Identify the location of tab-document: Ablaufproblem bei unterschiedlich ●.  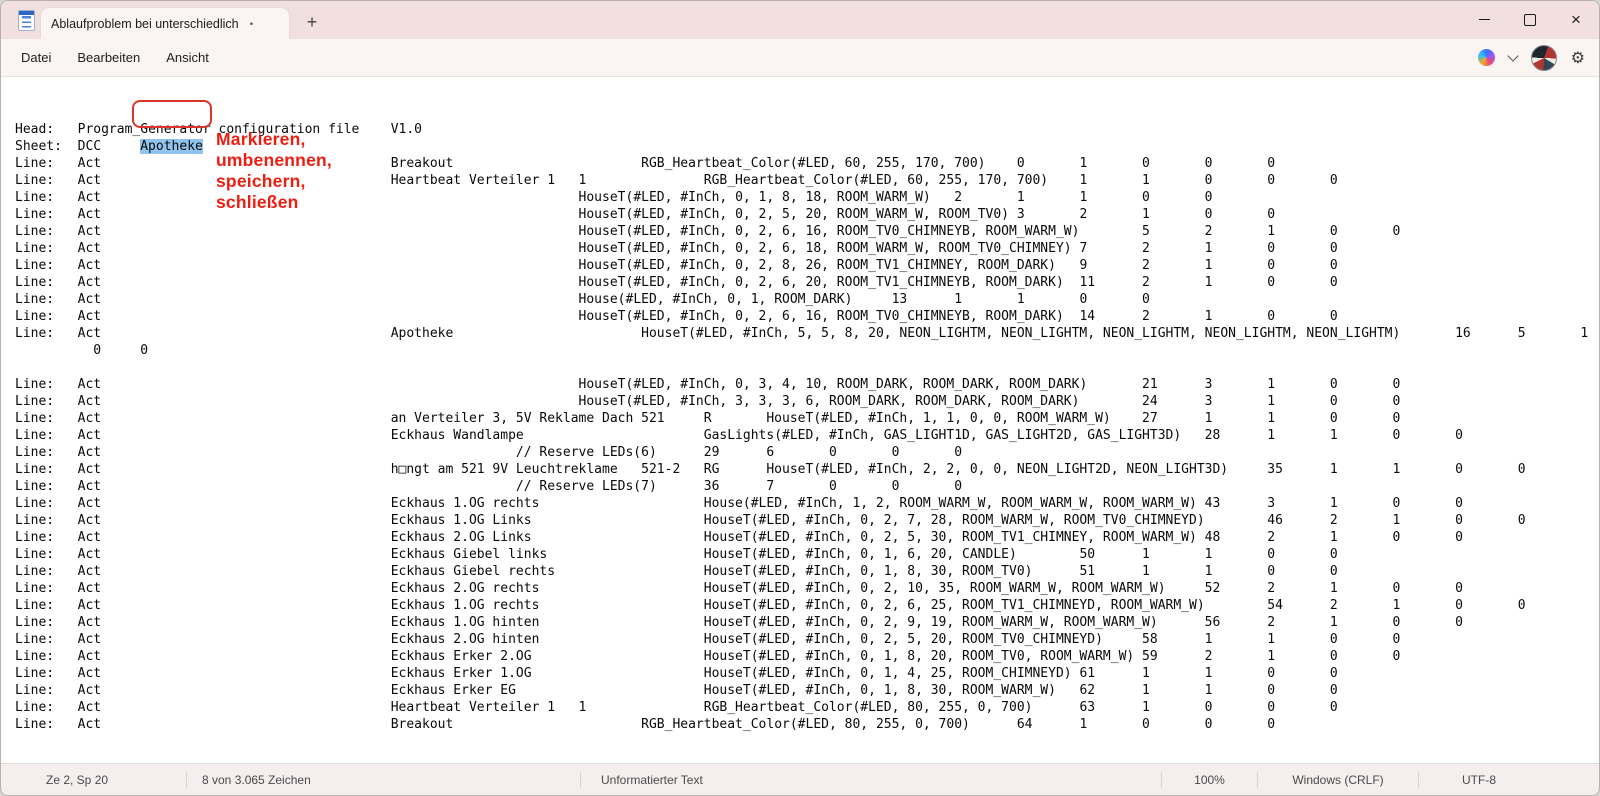
(165, 23).